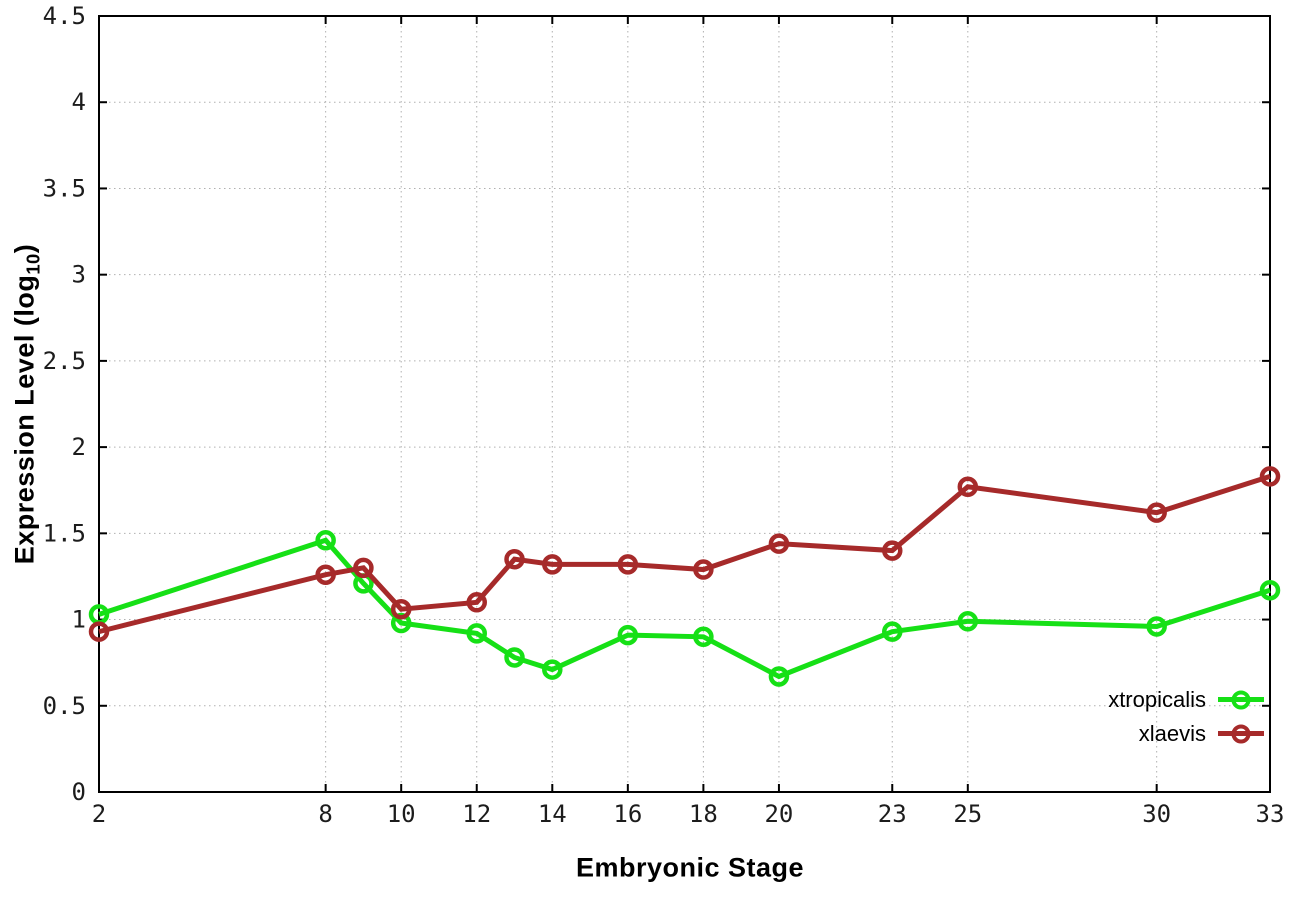  Describe the element at coordinates (401, 814) in the screenshot. I see `x-tick-label: 10` at that location.